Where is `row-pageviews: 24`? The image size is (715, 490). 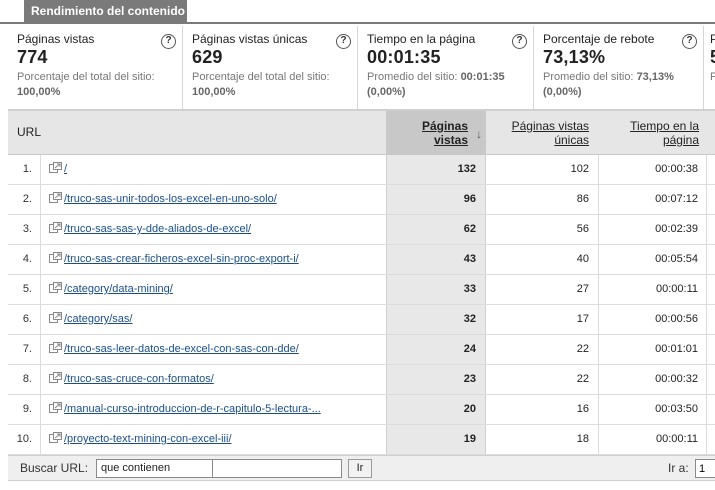 row-pageviews: 24 is located at coordinates (436, 349).